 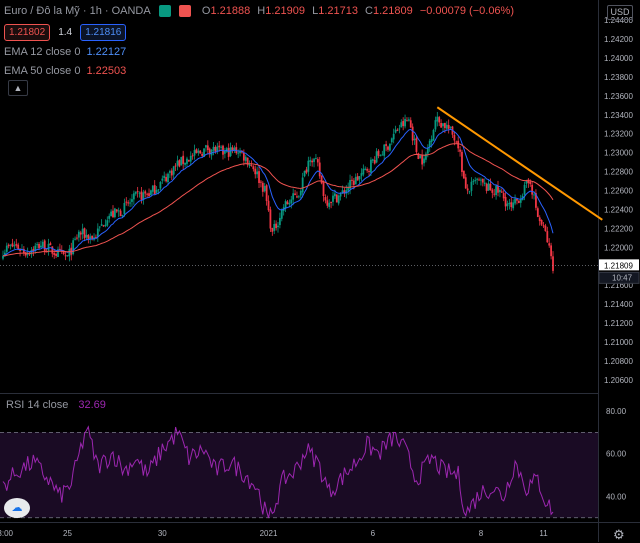 What do you see at coordinates (27, 32) in the screenshot?
I see `sell-button: 1.21802` at bounding box center [27, 32].